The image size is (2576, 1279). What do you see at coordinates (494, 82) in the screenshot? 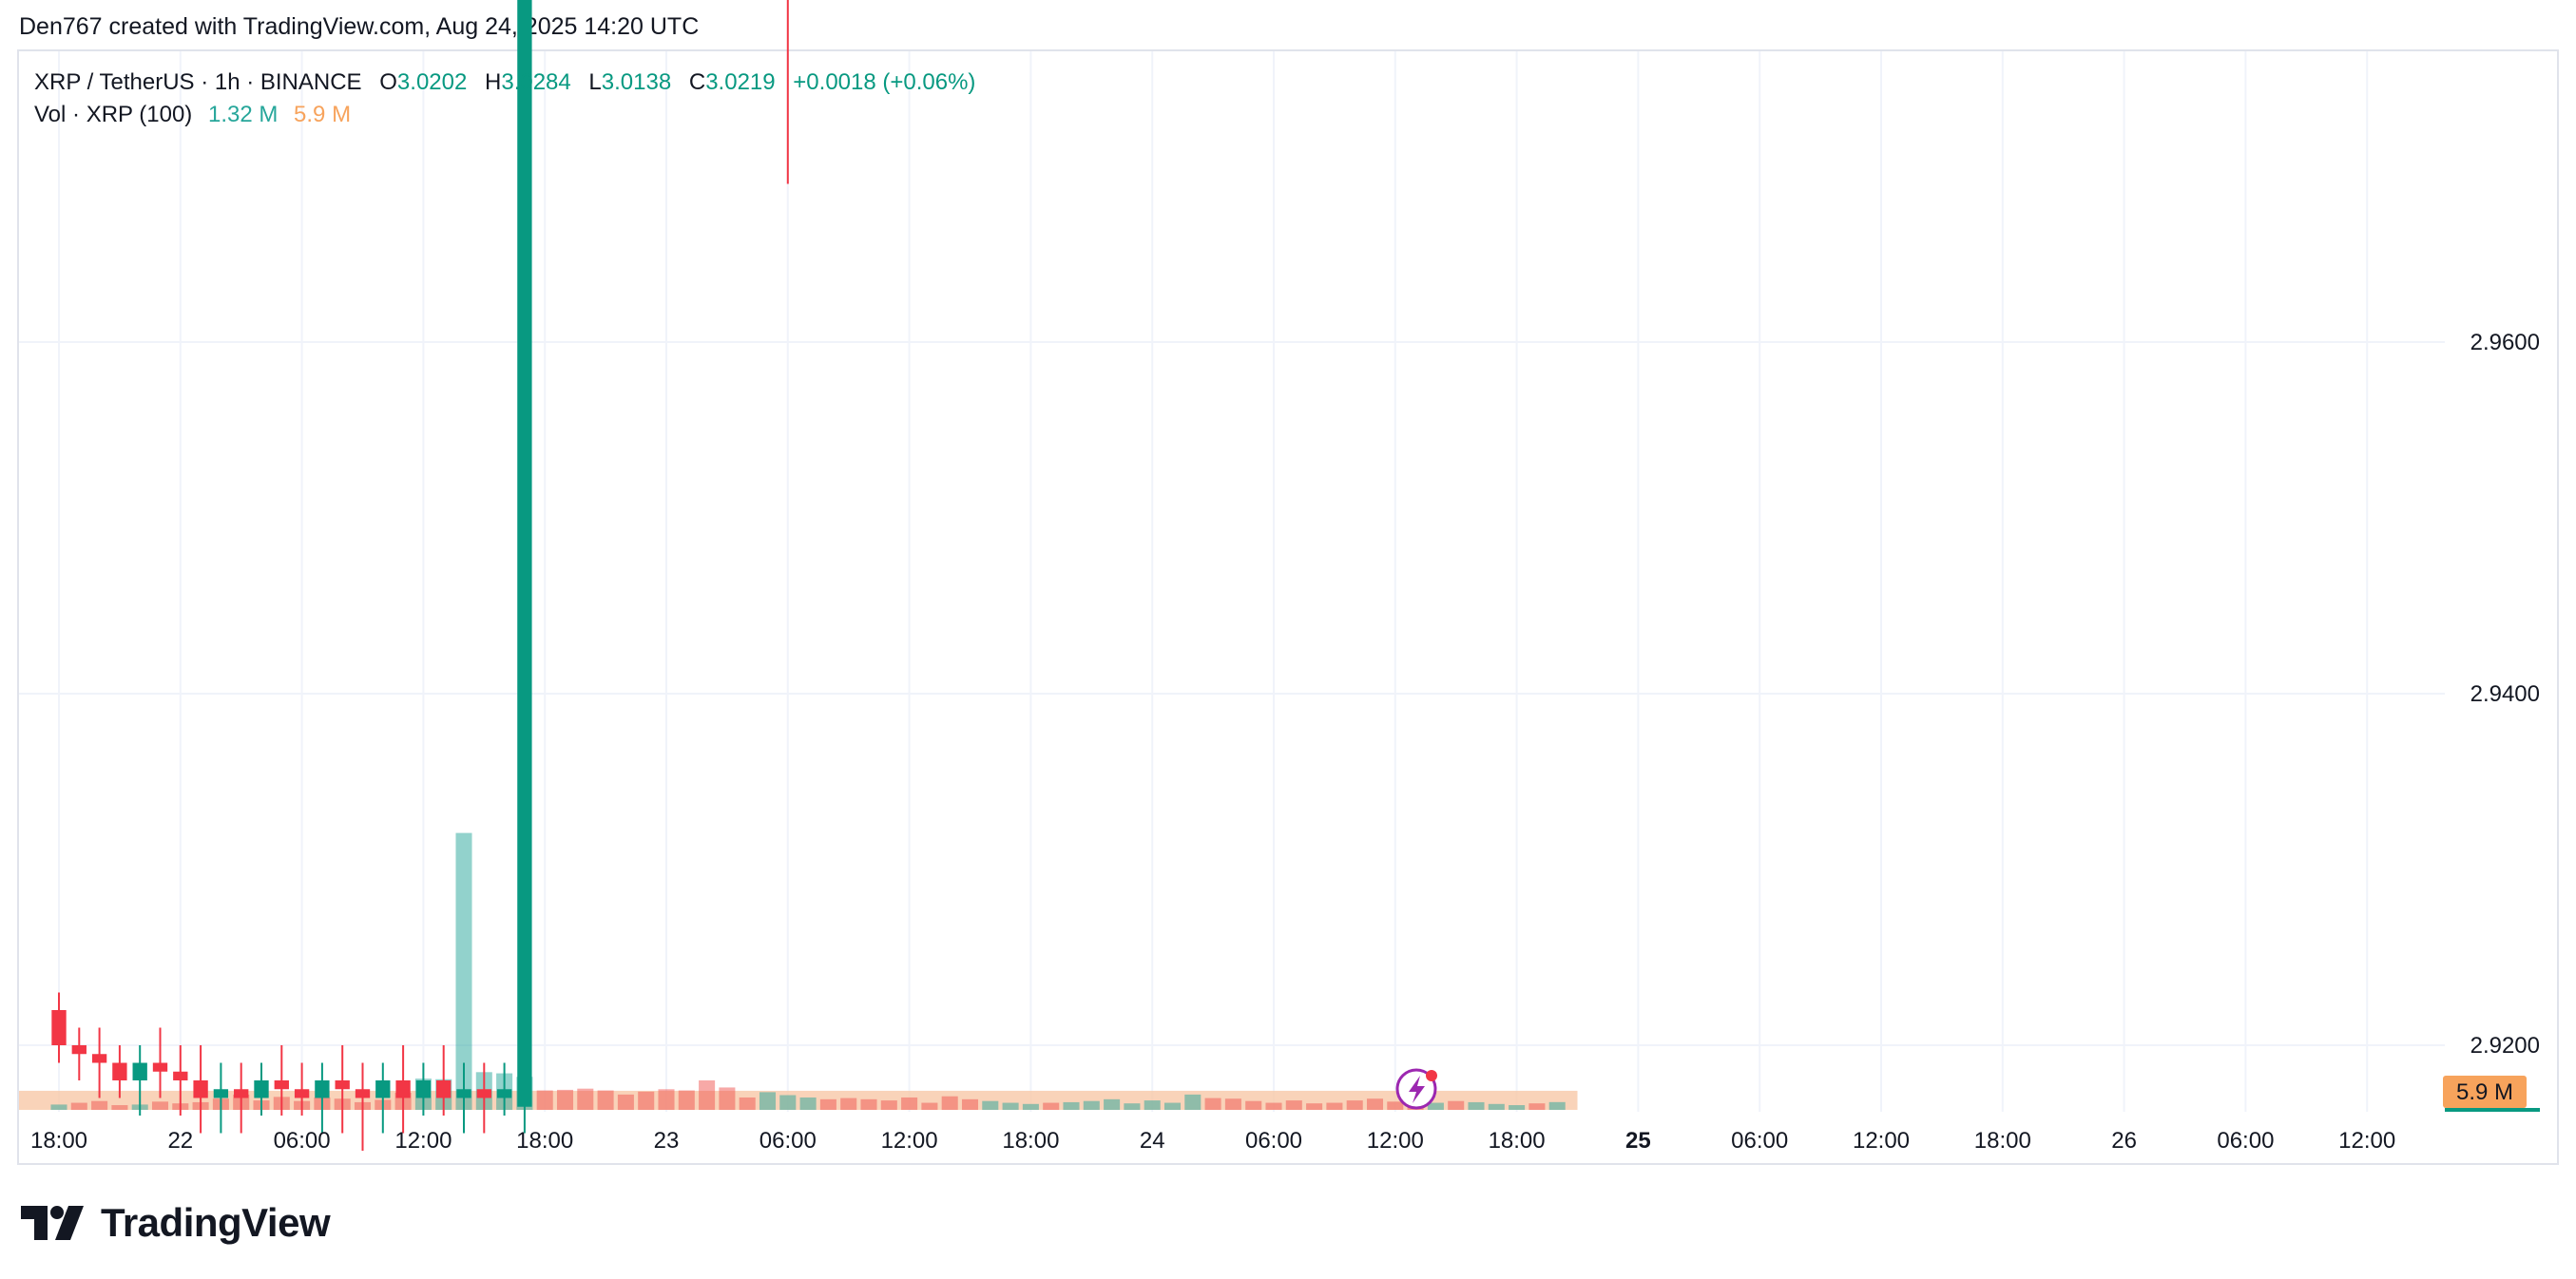
I see `high-label: H` at bounding box center [494, 82].